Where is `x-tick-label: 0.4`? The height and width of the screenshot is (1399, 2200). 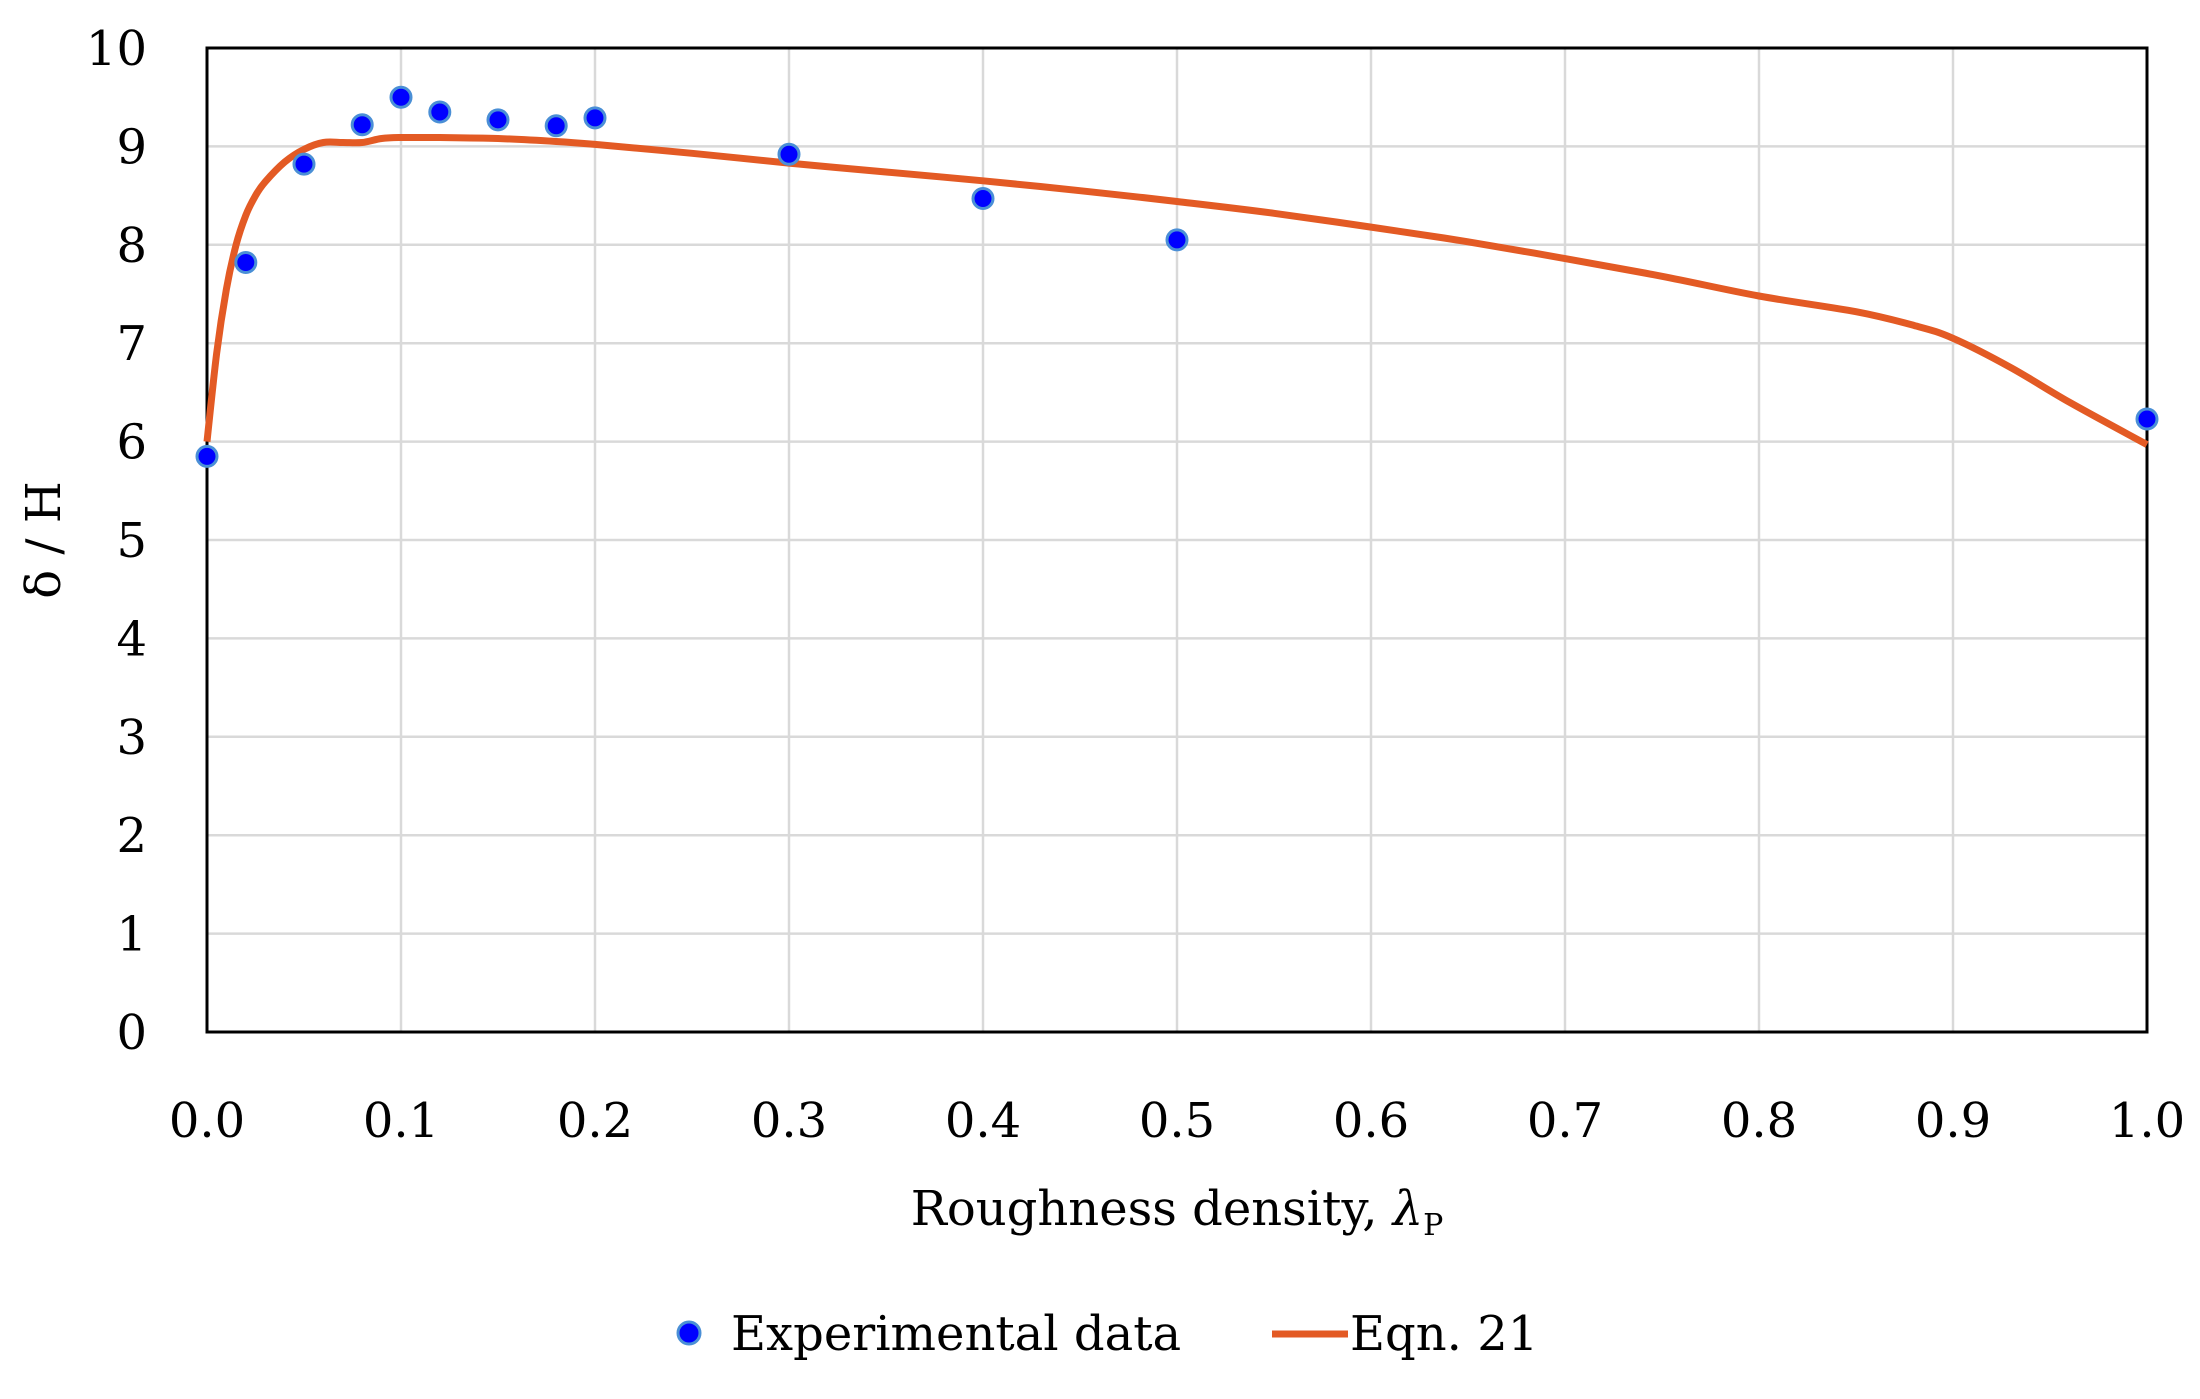 x-tick-label: 0.4 is located at coordinates (983, 1121).